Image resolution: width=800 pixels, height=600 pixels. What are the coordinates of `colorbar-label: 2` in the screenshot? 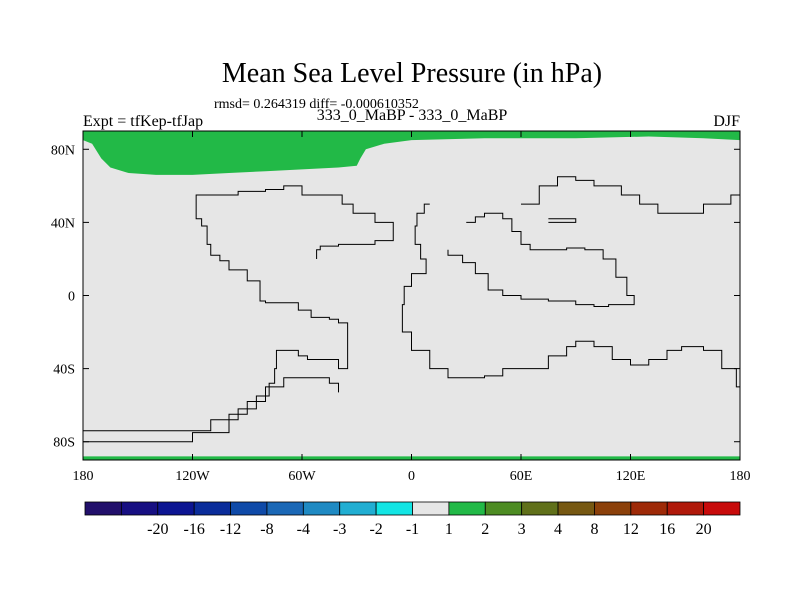 It's located at (485, 529).